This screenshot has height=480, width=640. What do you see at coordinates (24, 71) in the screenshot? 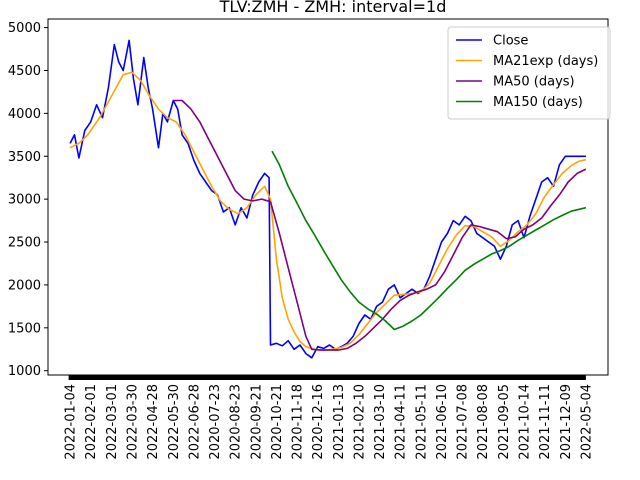
I see `y-tick-label: 4500` at bounding box center [24, 71].